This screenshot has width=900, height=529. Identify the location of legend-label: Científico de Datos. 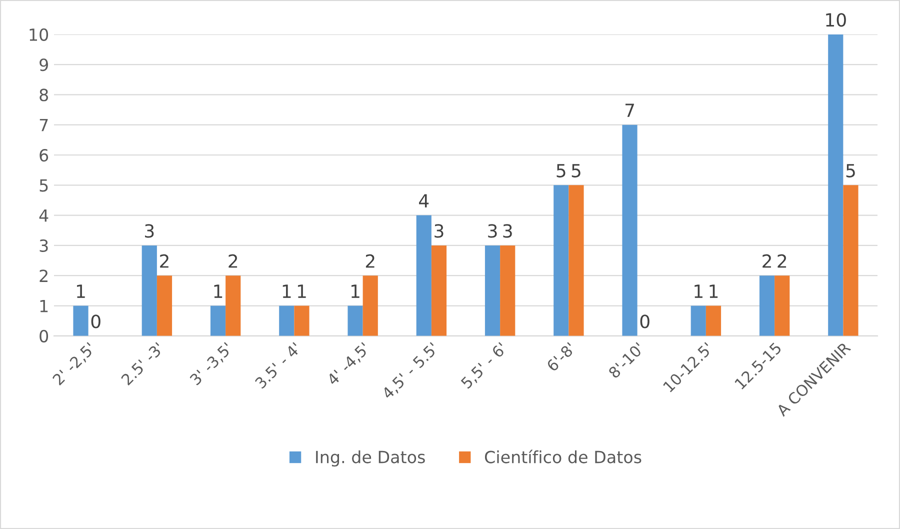
(563, 457).